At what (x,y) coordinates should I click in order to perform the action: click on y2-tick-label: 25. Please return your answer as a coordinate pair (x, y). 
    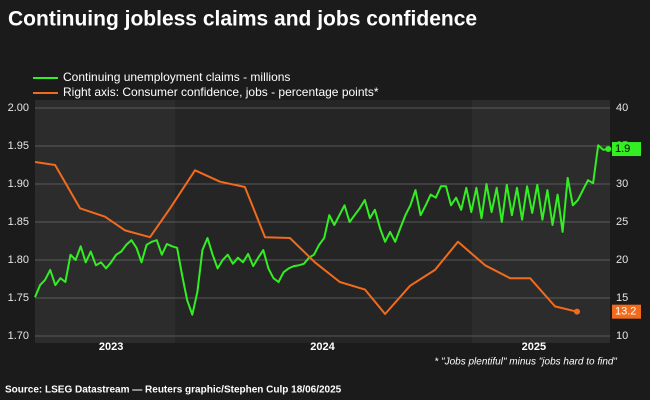
    Looking at the image, I should click on (622, 222).